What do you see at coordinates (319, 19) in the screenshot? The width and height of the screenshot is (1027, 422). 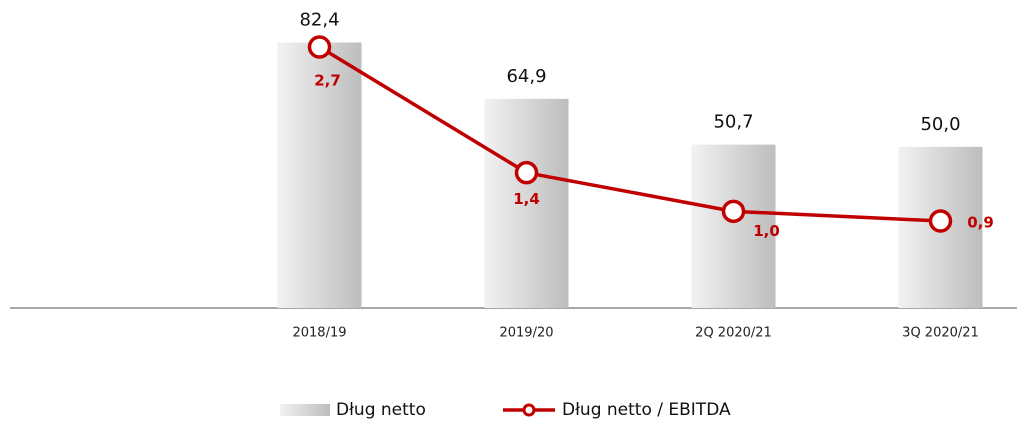 I see `bar-value-label: 82,4` at bounding box center [319, 19].